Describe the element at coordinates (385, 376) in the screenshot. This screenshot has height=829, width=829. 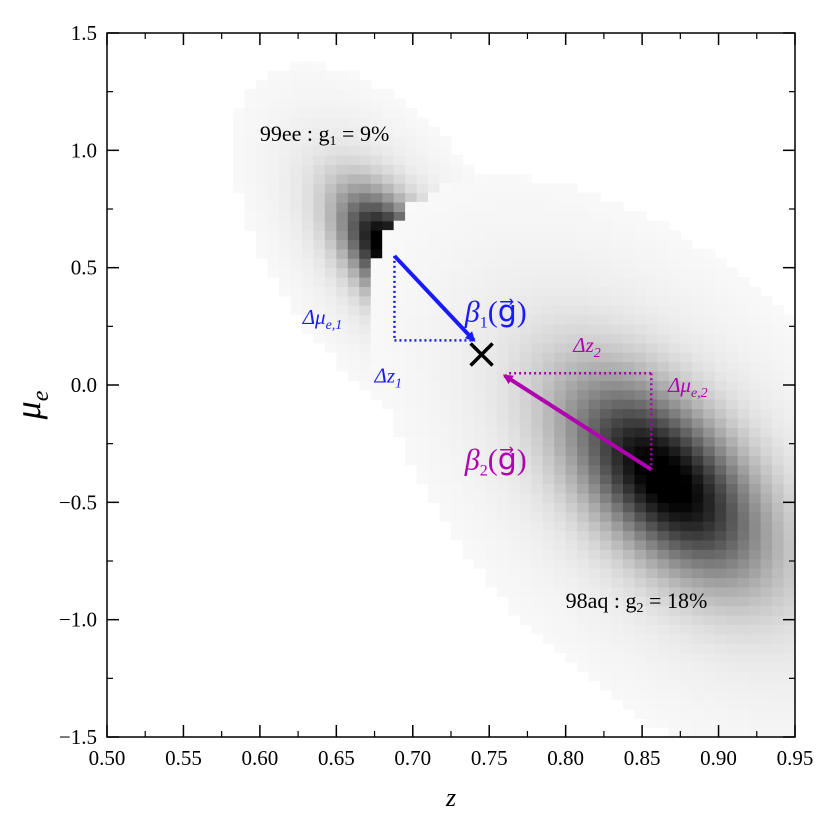
I see `delta-z1-main: Δz` at that location.